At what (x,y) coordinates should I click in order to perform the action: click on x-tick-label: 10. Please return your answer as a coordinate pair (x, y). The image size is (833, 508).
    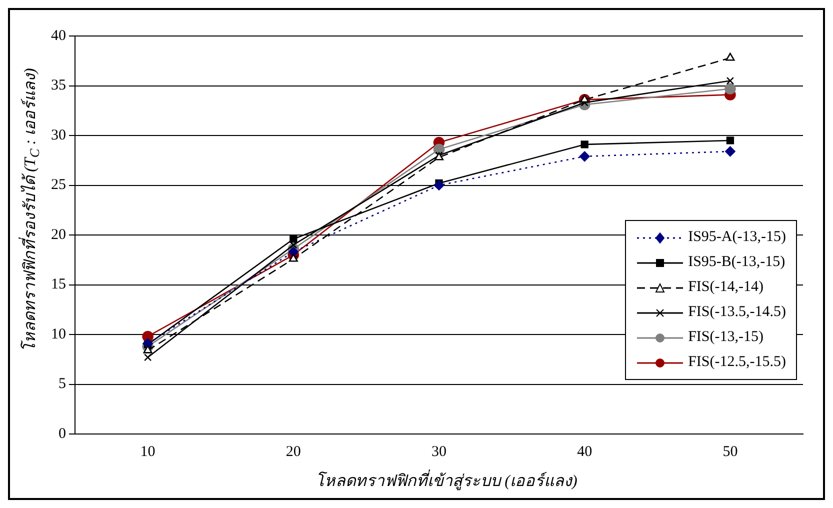
    Looking at the image, I should click on (148, 452).